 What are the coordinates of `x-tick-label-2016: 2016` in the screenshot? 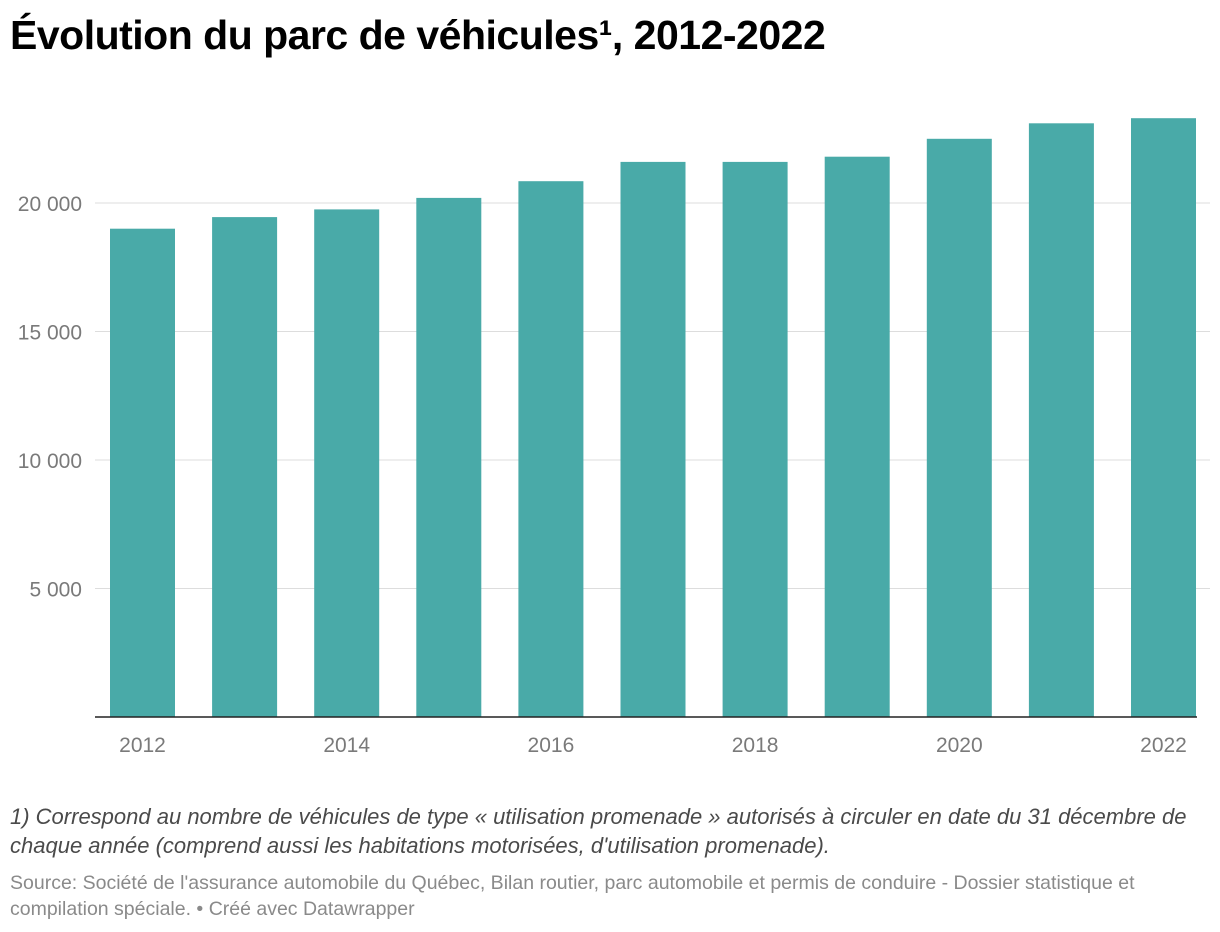 It's located at (551, 745).